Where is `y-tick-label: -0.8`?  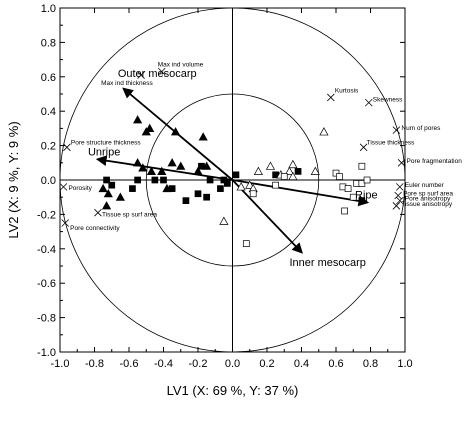 y-tick-label: -0.8 is located at coordinates (46, 319).